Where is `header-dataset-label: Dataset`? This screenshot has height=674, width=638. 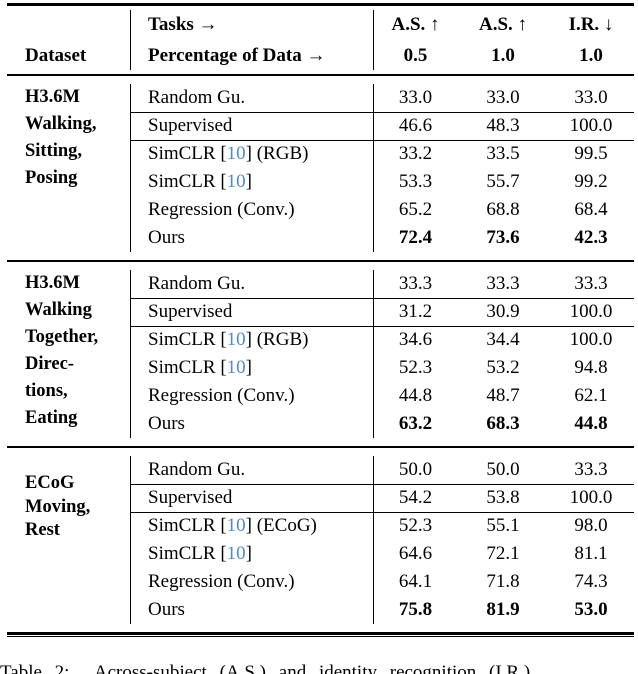
header-dataset-label: Dataset is located at coordinates (56, 55).